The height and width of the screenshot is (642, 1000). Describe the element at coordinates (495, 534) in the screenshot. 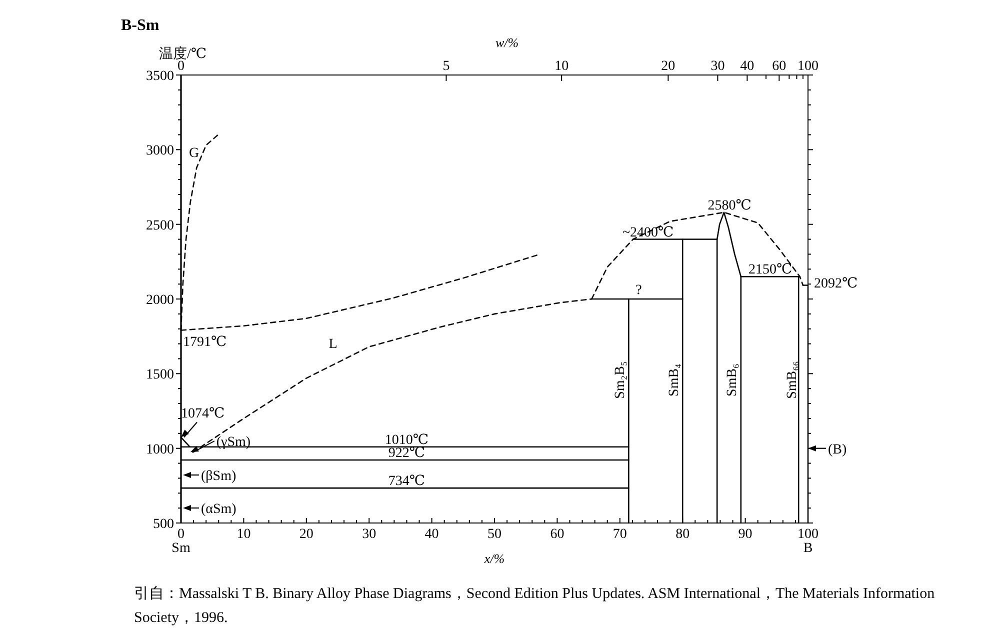

I see `x-tick-label: 50` at that location.